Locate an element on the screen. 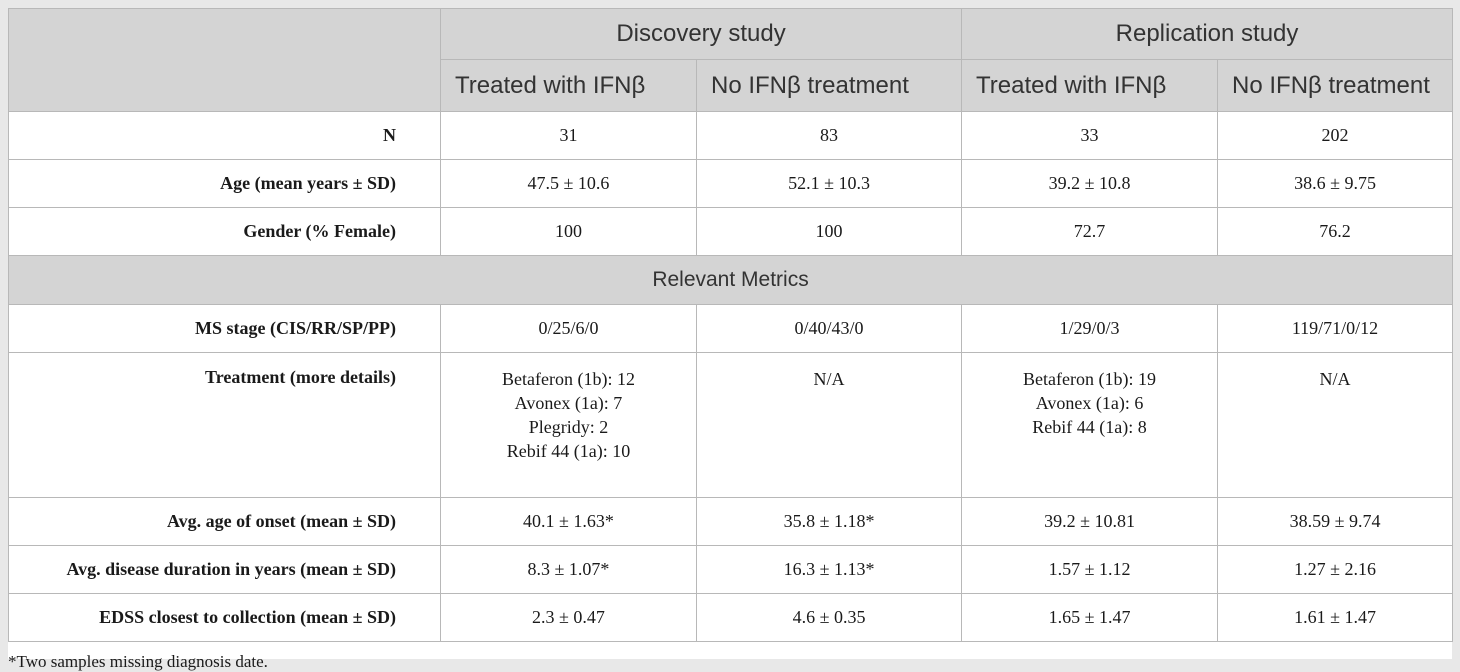 This screenshot has height=672, width=1460. table-row: Gender (% Female) 100 100 72.7 76.2 is located at coordinates (731, 231).